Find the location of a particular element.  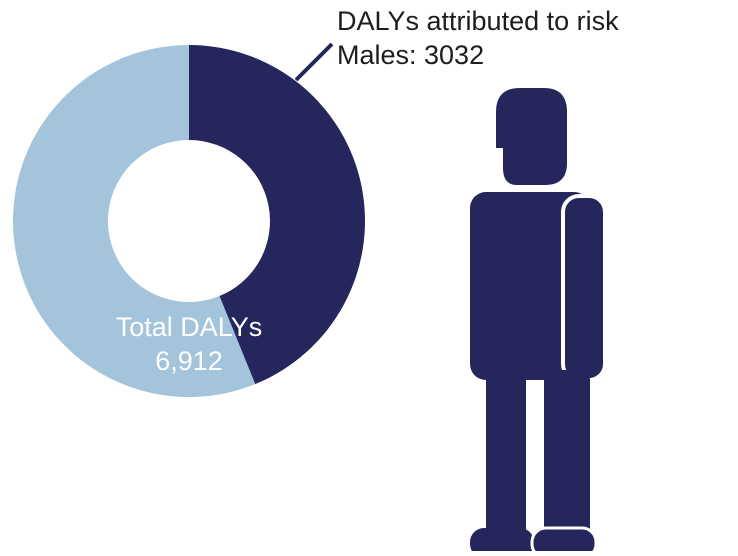

total-label: Total DALYs is located at coordinates (189, 327).